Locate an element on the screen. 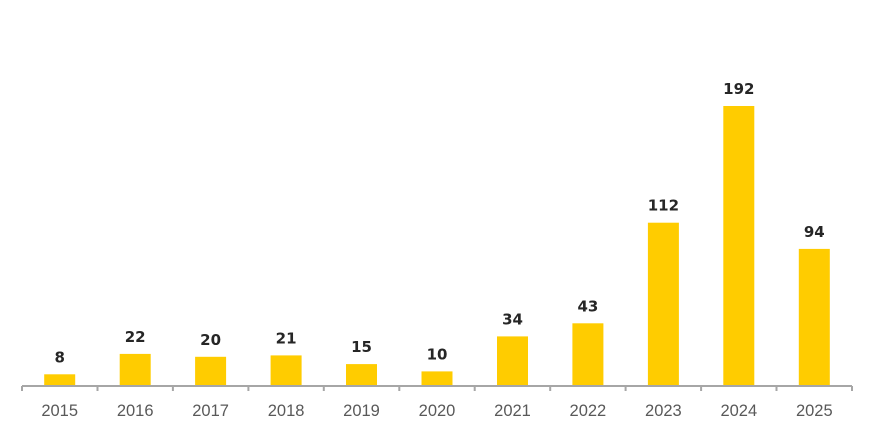 The image size is (874, 432). data-label-2020: 10 is located at coordinates (437, 354).